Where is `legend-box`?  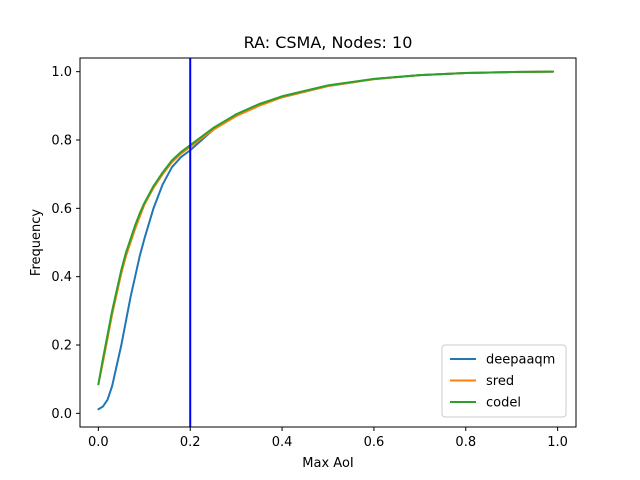
legend-box is located at coordinates (504, 381).